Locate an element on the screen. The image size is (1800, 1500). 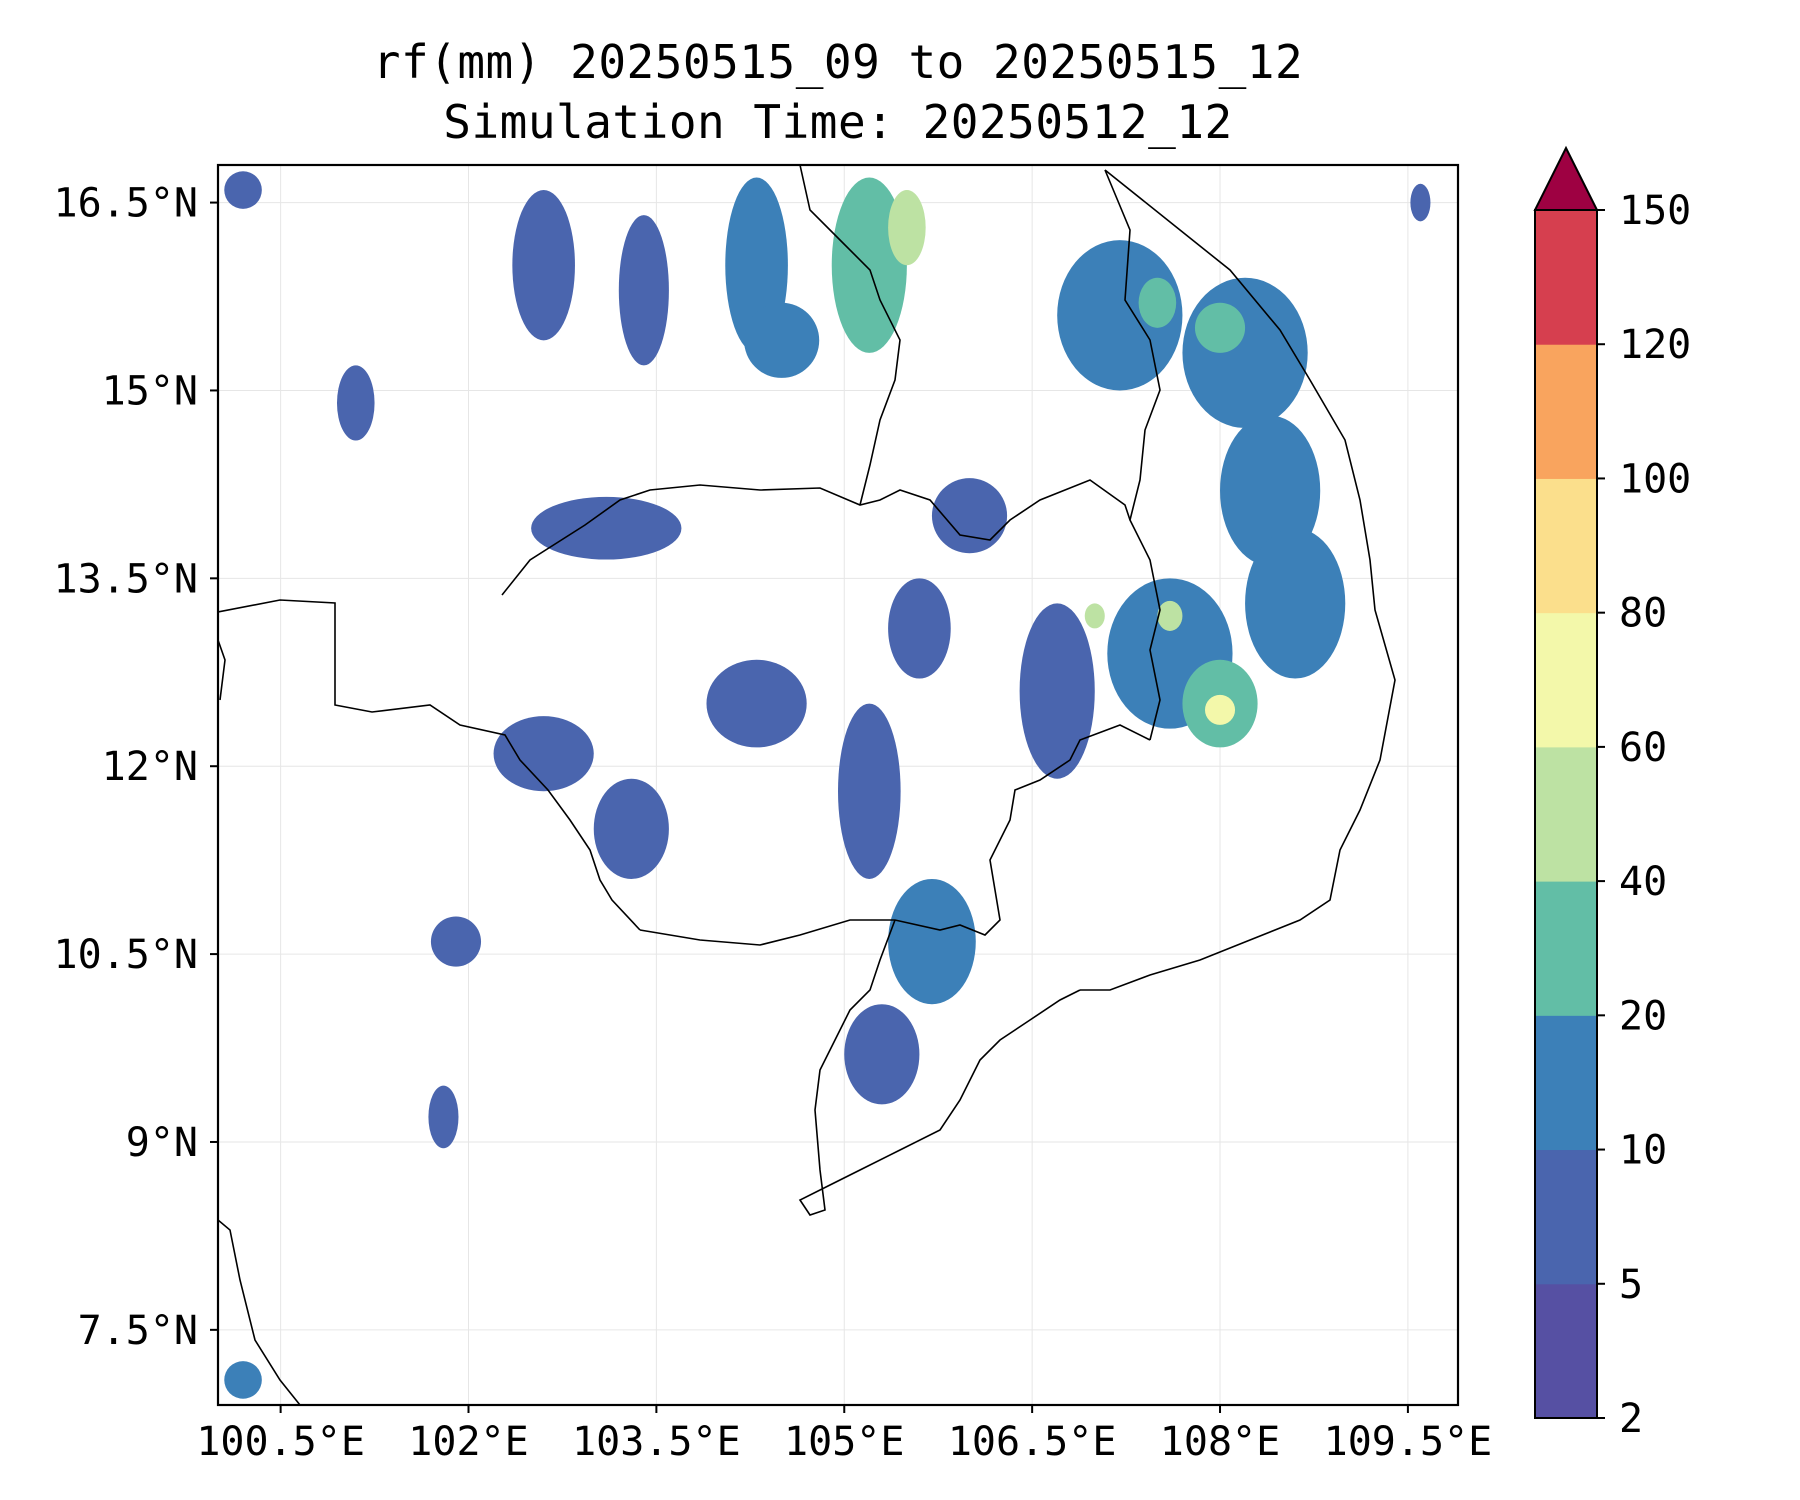
colorbar-tick-label: 120 is located at coordinates (1655, 345).